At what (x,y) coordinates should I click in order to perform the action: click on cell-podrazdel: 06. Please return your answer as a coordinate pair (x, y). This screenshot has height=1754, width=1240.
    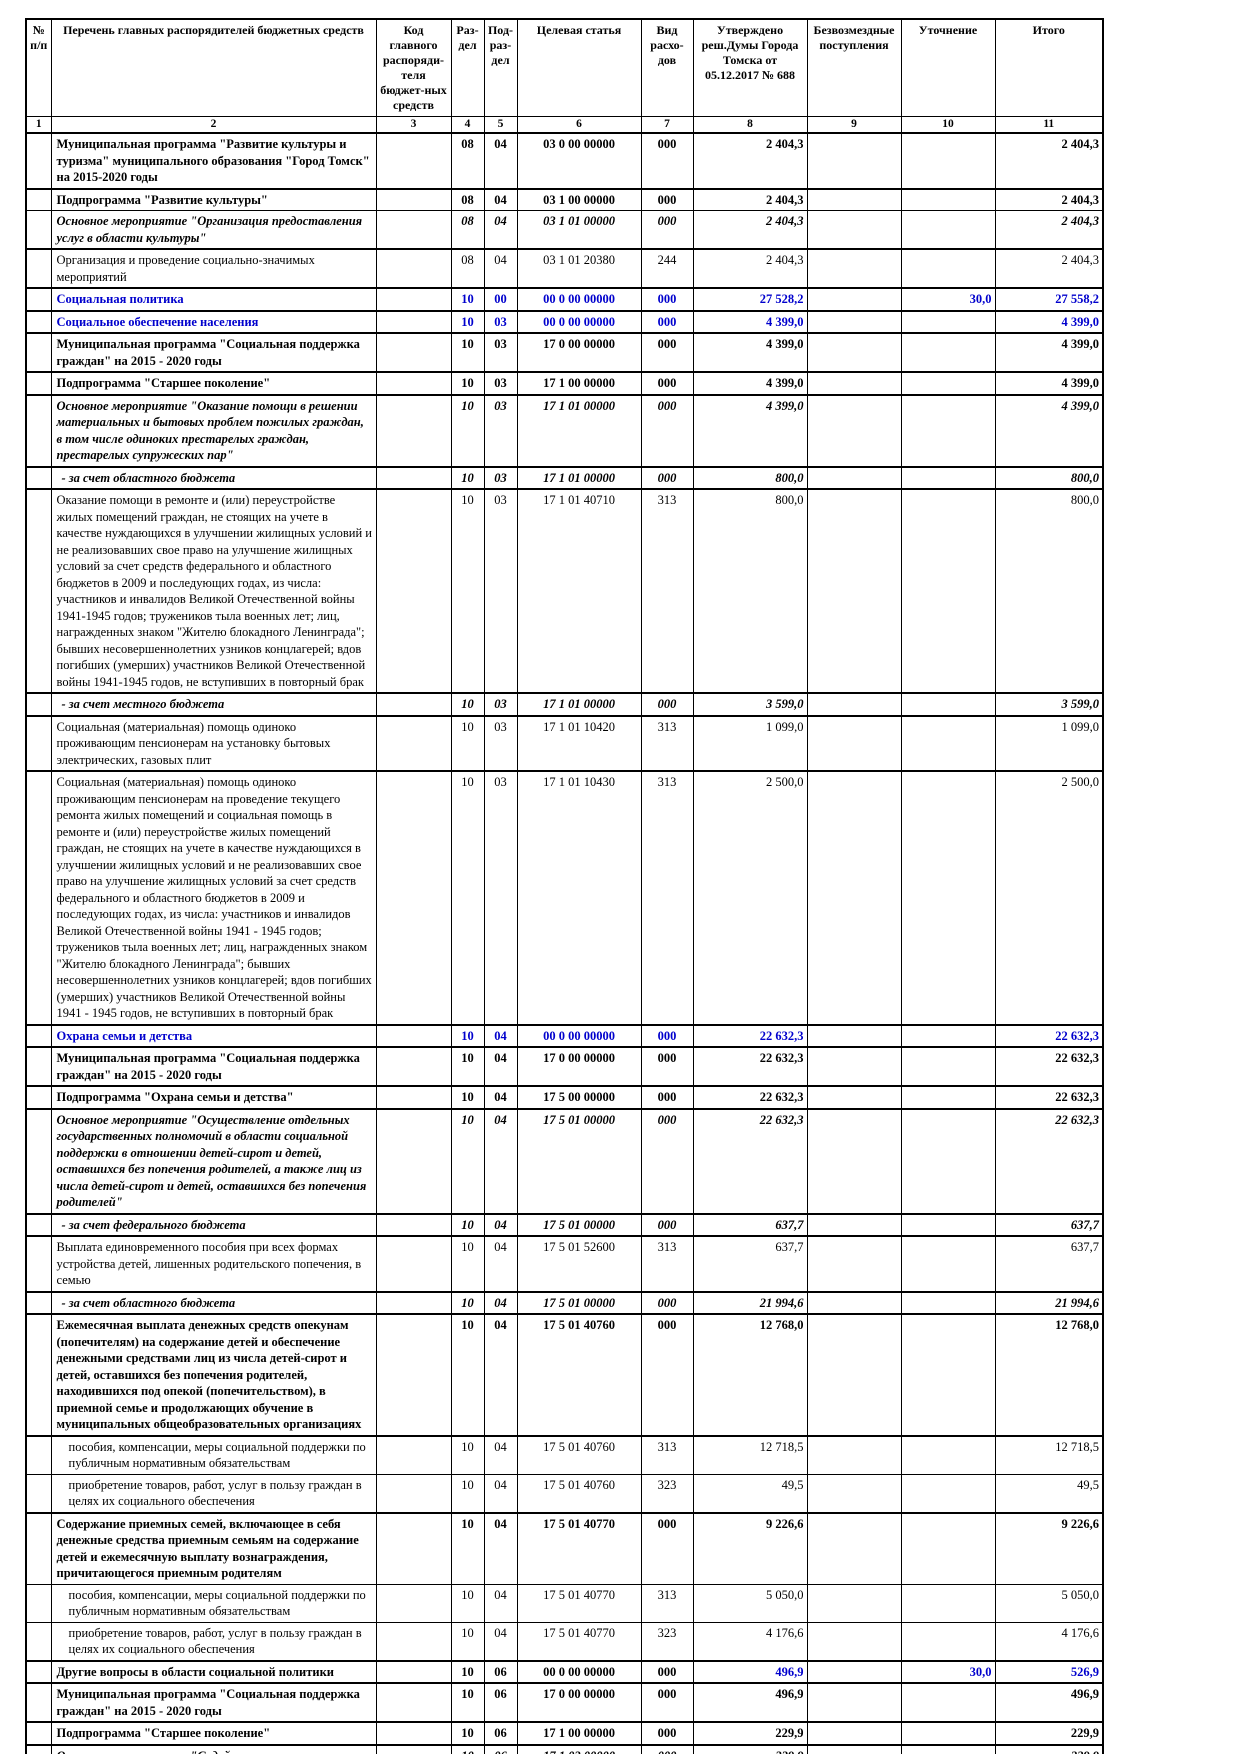
    Looking at the image, I should click on (500, 1671).